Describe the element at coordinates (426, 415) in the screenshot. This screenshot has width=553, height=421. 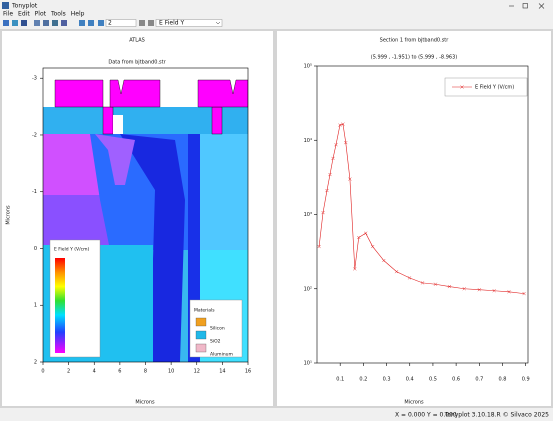
I see `status-coords: X = 0.000 Y = 0.000` at that location.